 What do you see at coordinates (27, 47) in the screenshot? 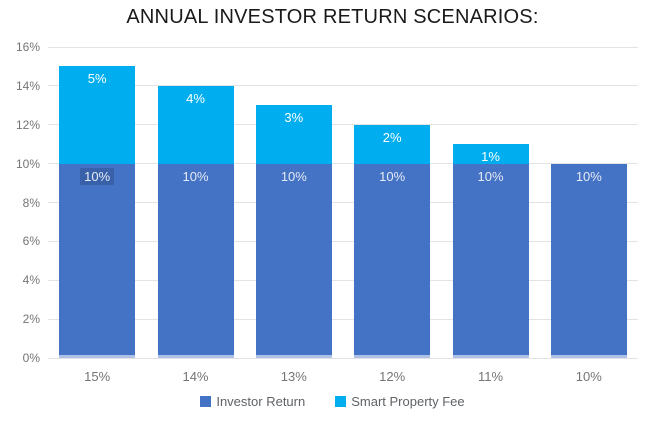
I see `y-axis-tick-label-16: 16%` at bounding box center [27, 47].